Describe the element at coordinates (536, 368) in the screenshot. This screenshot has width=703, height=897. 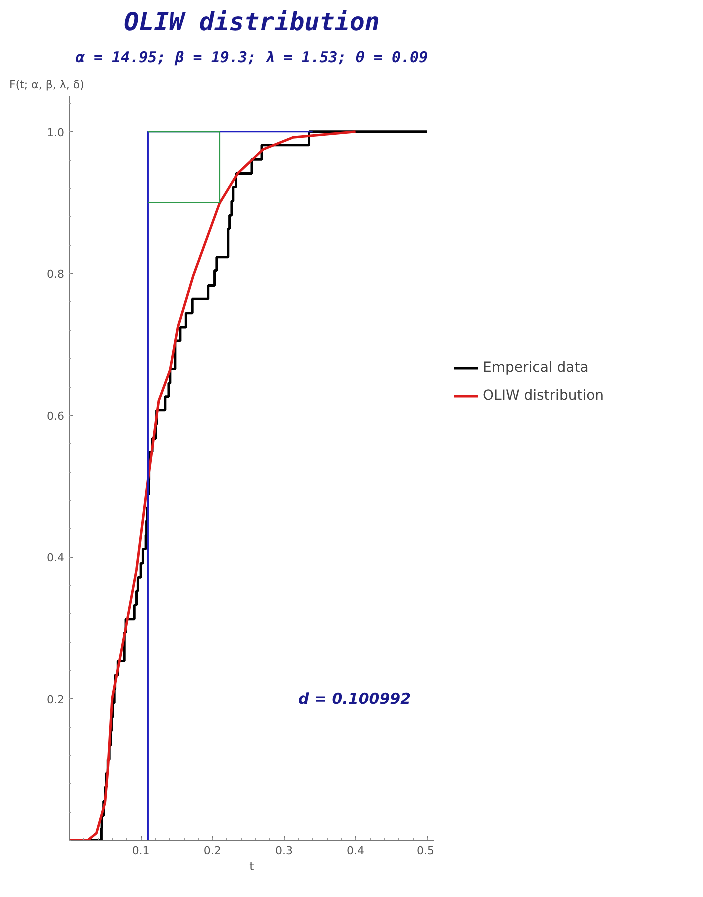
I see `legend-label: Emperical data` at that location.